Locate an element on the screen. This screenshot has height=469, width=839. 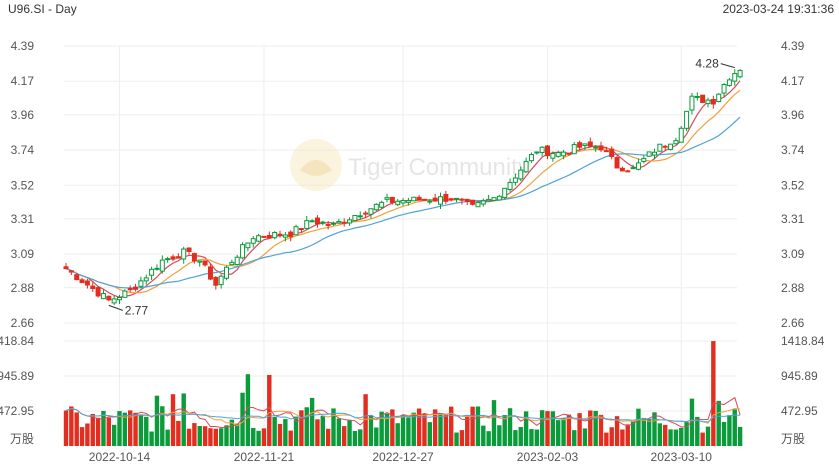
volume-ma-slow-line is located at coordinates (403, 415).